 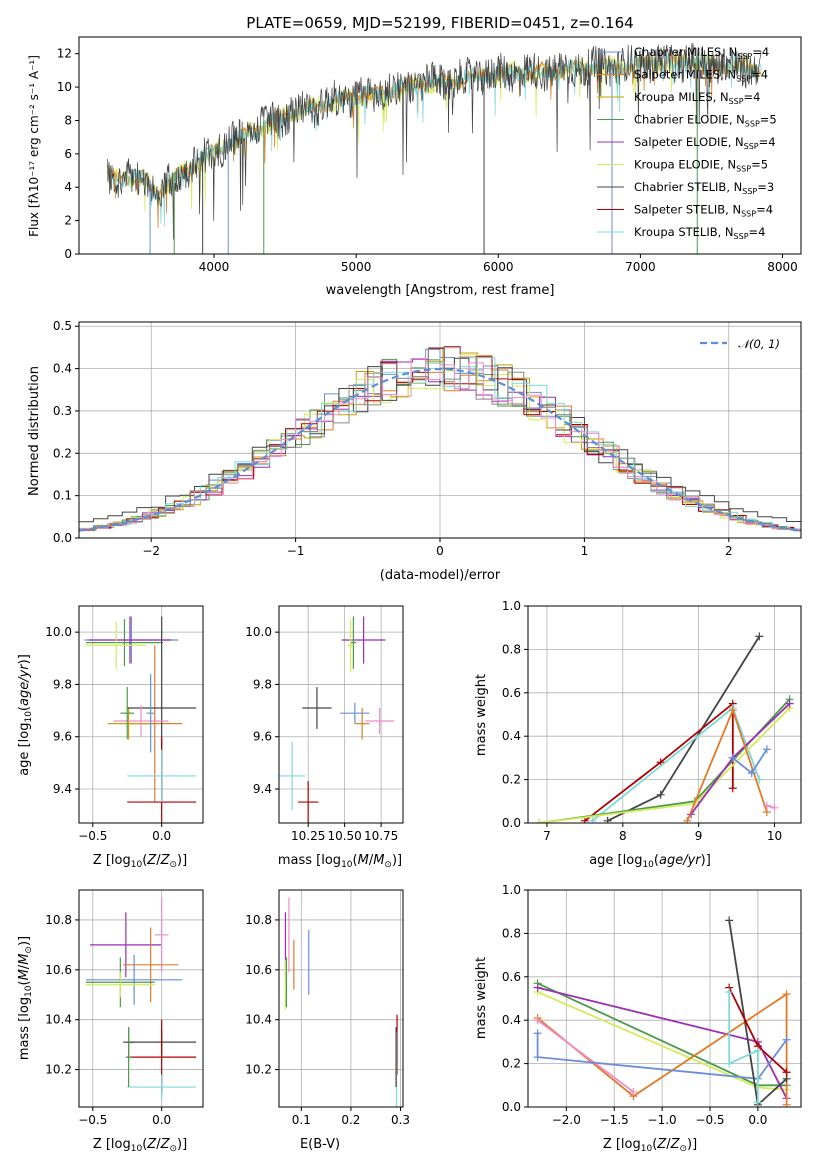 I want to click on residuals-ytick-label-5: 0.5, so click(x=62, y=326).